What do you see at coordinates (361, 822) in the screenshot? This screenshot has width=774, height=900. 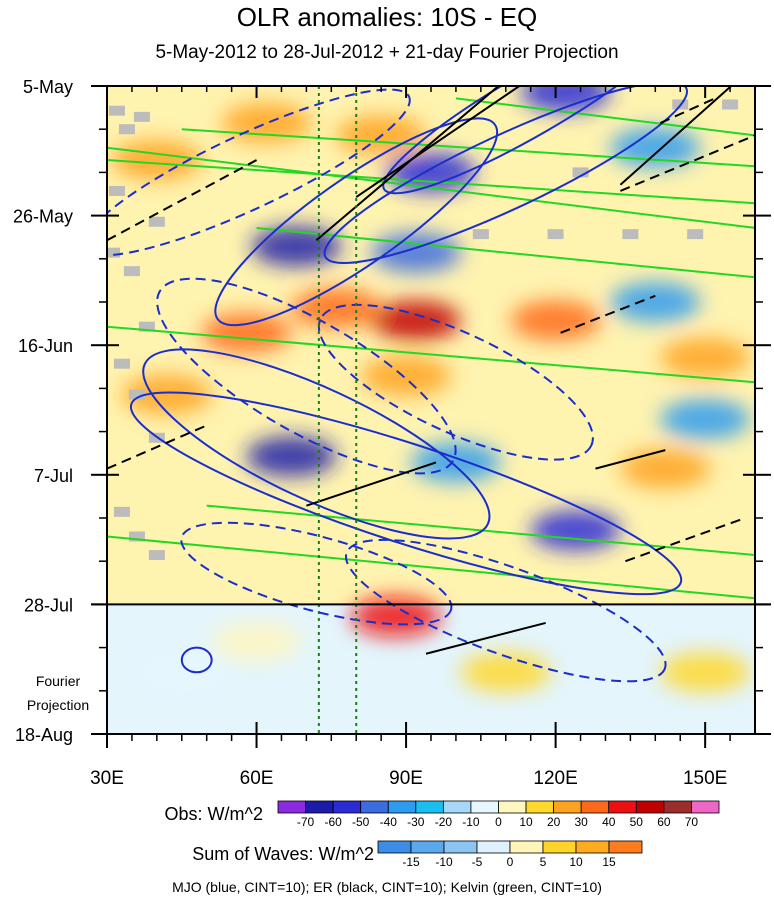 I see `obs-colorbar-tick-label: -50` at bounding box center [361, 822].